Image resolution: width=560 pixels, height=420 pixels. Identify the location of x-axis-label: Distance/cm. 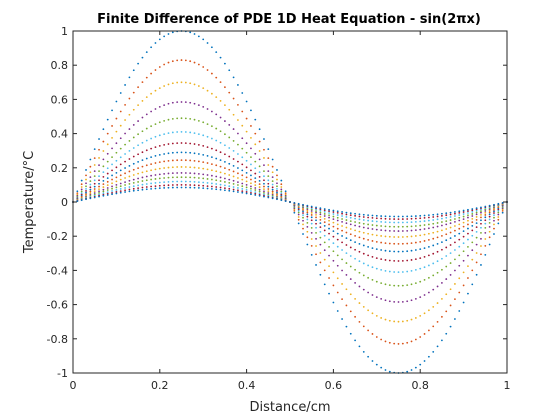
(289, 407).